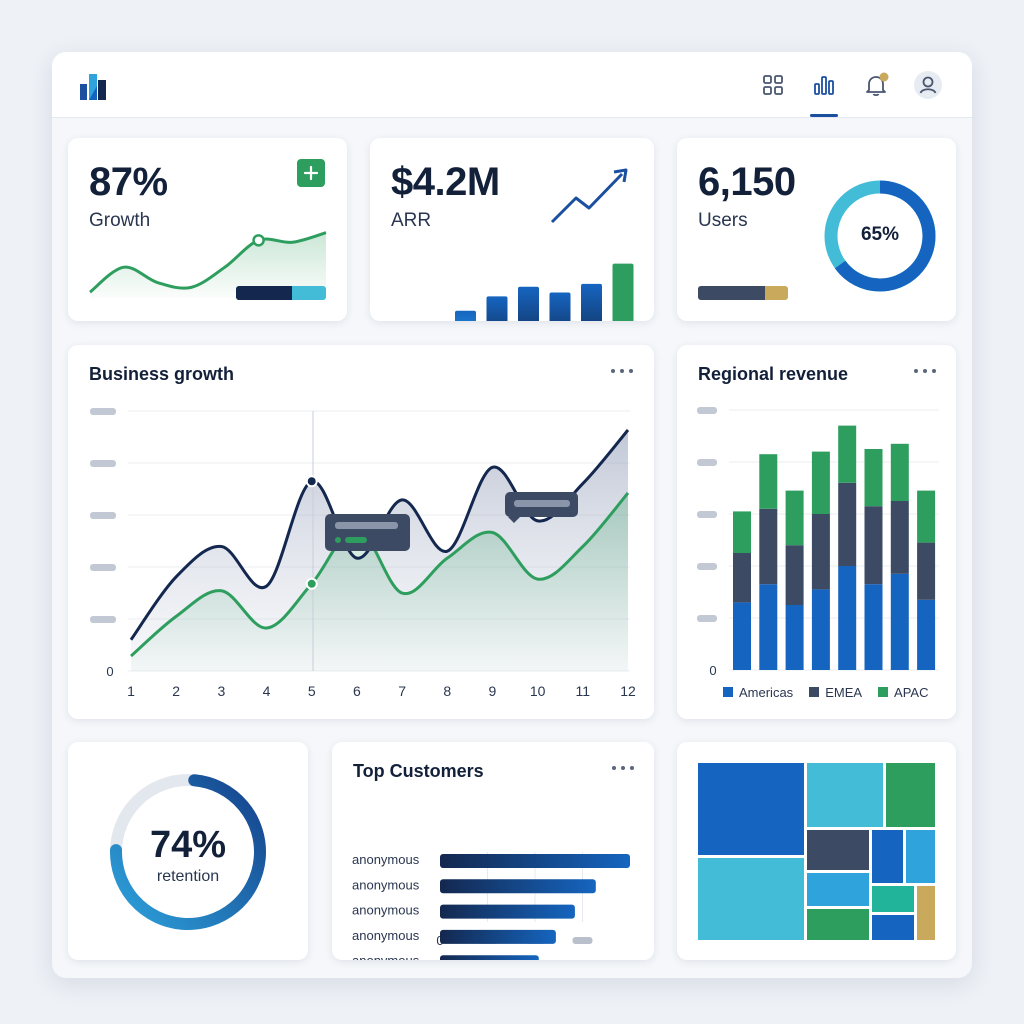 This screenshot has height=1024, width=1024. What do you see at coordinates (411, 220) in the screenshot?
I see `arr-label: ARR` at bounding box center [411, 220].